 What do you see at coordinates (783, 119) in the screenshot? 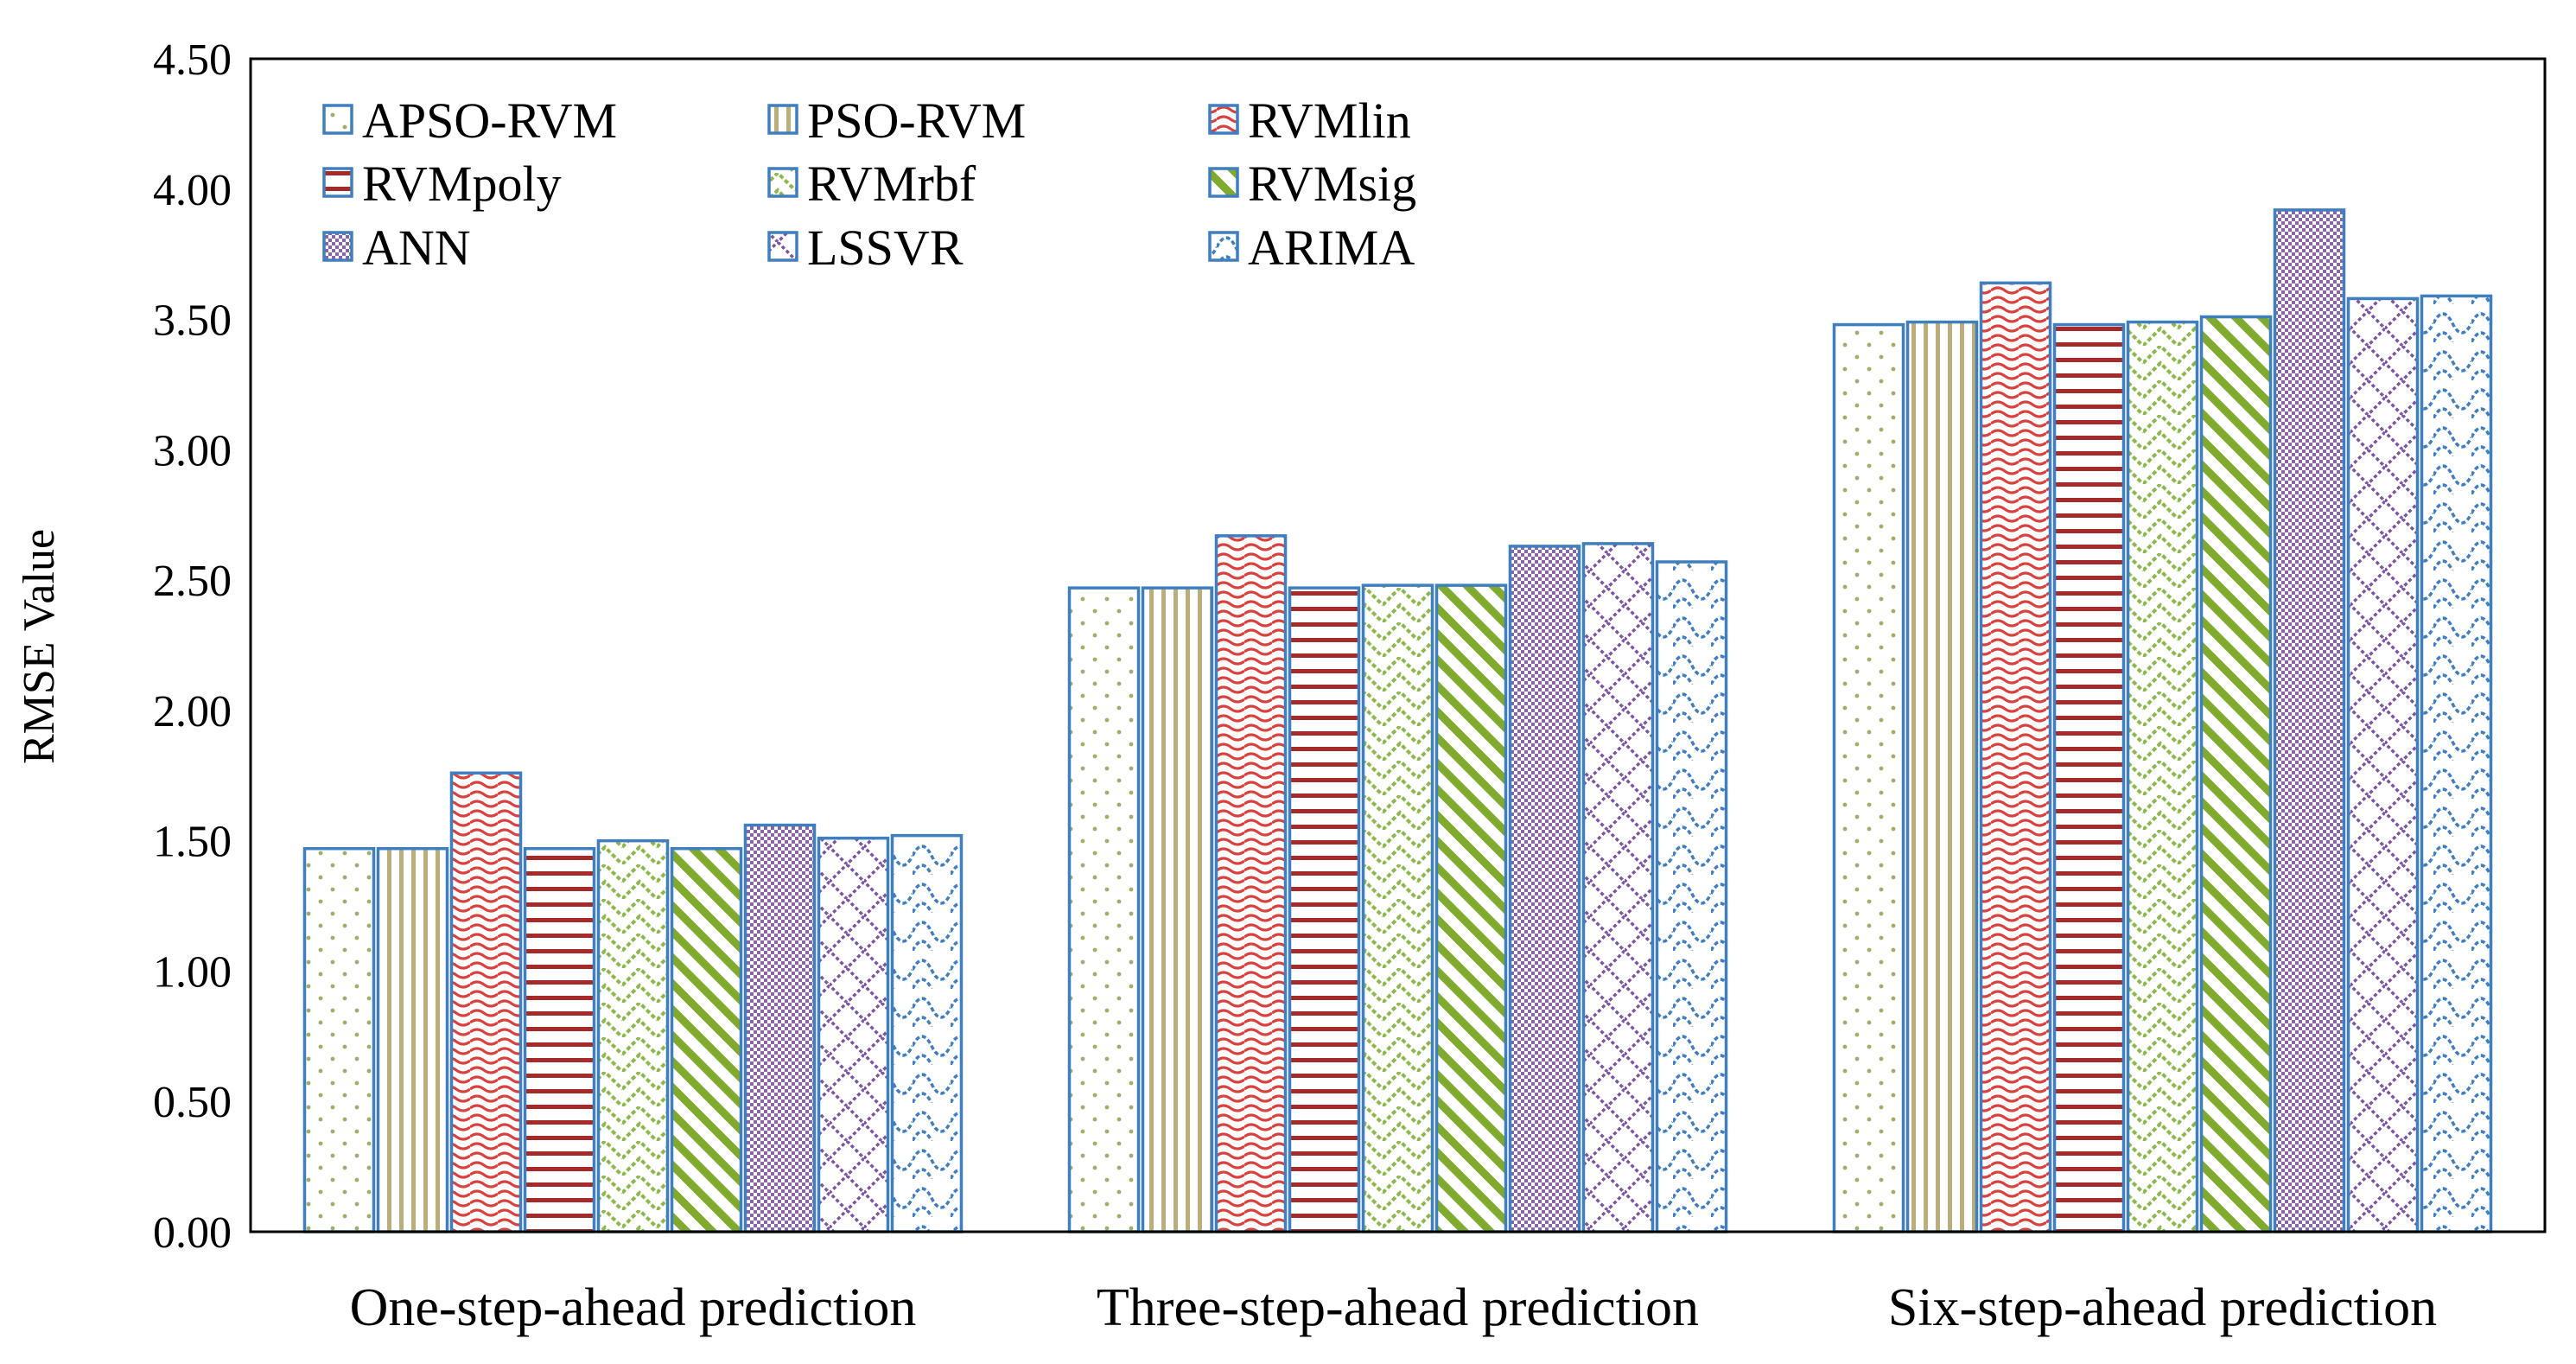
I see `legend-swatch-pso-rvm` at bounding box center [783, 119].